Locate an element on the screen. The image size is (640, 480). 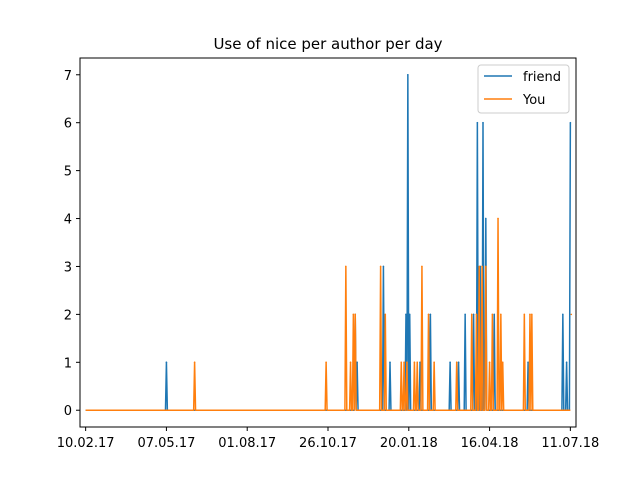
x-tick-label: 26.10.17 is located at coordinates (328, 443).